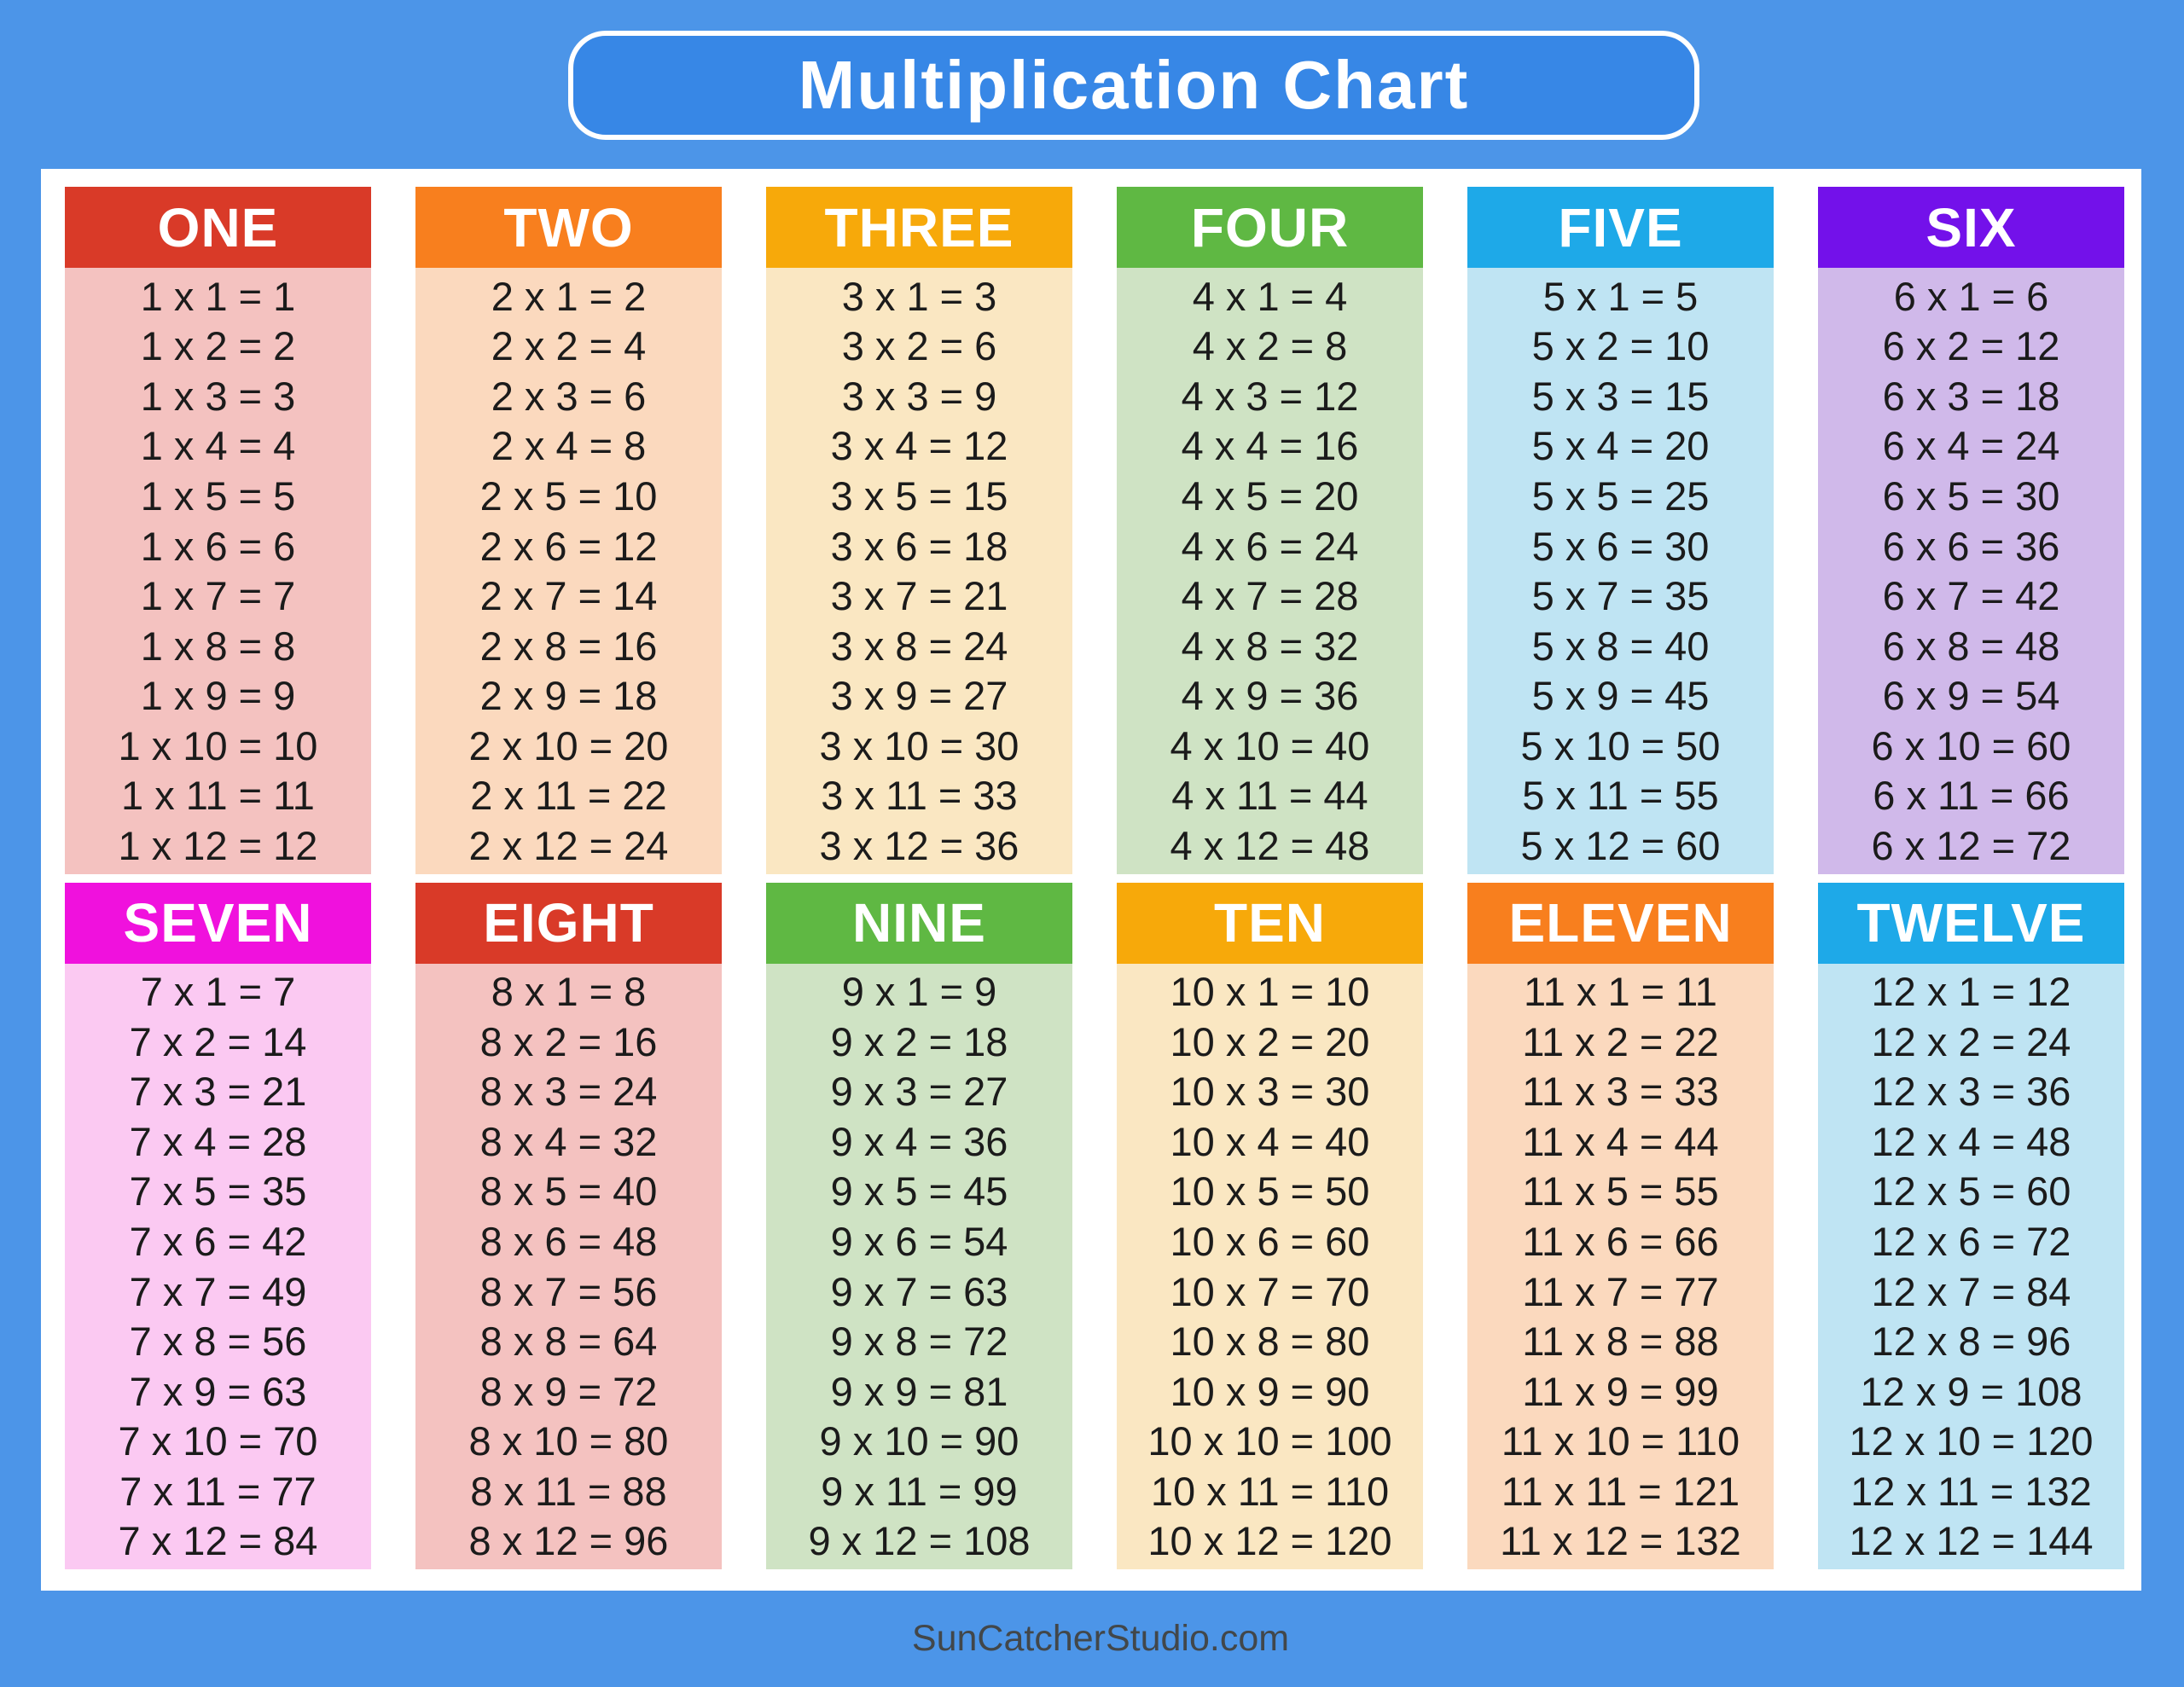  Describe the element at coordinates (1269, 1541) in the screenshot. I see `fact-cell: 10 x 12 = 120` at that location.